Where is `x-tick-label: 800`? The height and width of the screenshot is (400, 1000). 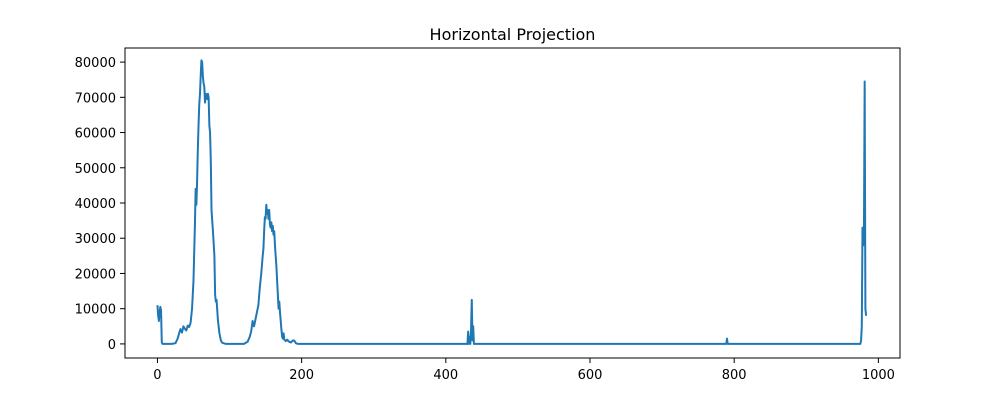
x-tick-label: 800 is located at coordinates (734, 375).